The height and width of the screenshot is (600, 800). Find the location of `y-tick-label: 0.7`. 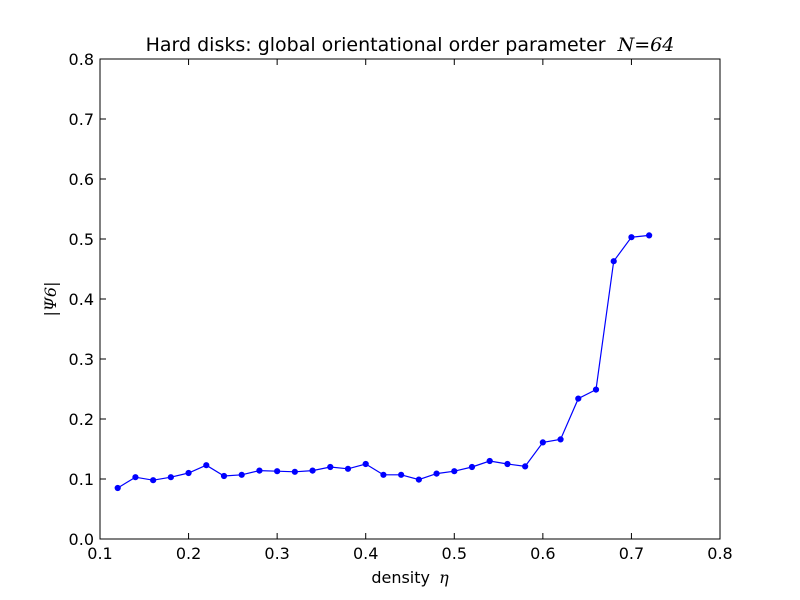

y-tick-label: 0.7 is located at coordinates (81, 119).